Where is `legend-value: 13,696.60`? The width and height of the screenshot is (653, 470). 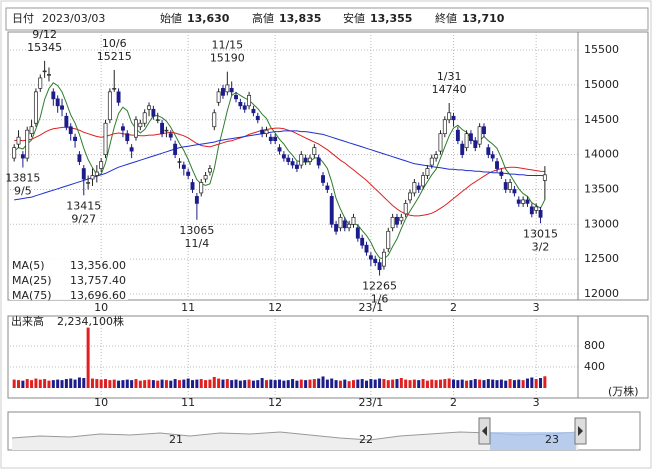 legend-value: 13,696.60 is located at coordinates (98, 295).